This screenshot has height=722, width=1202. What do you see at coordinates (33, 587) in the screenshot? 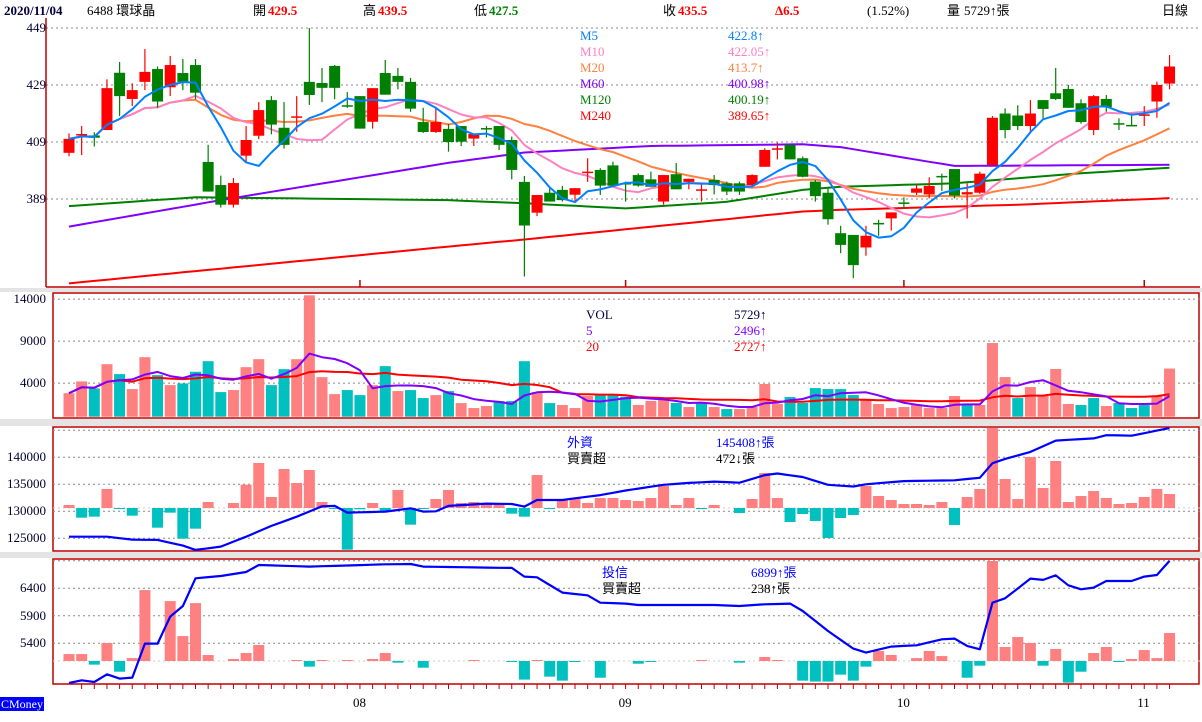
I see `trust-tick: 6400` at bounding box center [33, 587].